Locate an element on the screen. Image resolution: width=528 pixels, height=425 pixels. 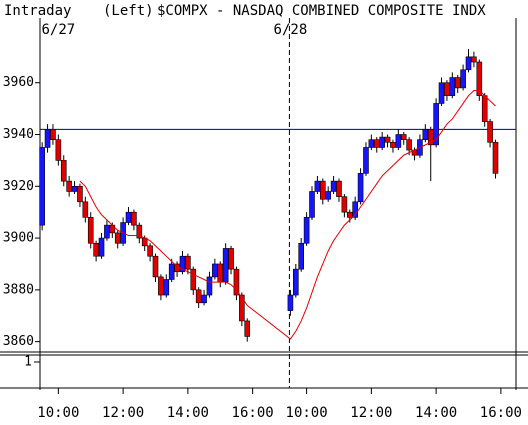
y-tick-label: 3880 is located at coordinates (18, 289).